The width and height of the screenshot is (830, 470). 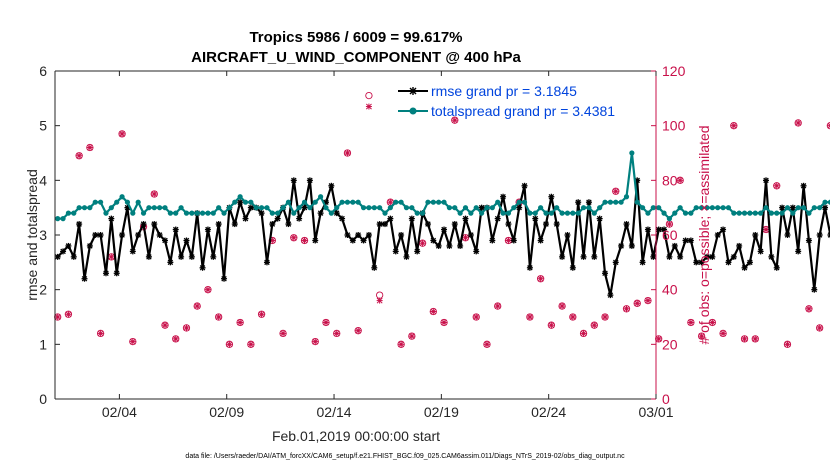 What do you see at coordinates (674, 71) in the screenshot?
I see `y-right-tick-label: 120` at bounding box center [674, 71].